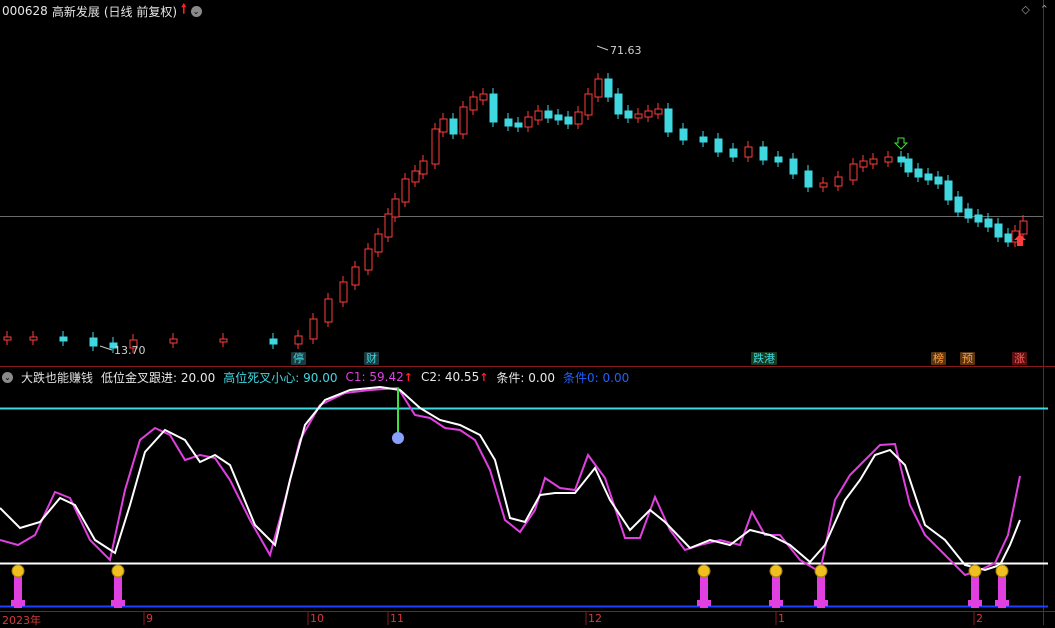  Describe the element at coordinates (75, 11) in the screenshot. I see `stock-name: 高新发展` at that location.